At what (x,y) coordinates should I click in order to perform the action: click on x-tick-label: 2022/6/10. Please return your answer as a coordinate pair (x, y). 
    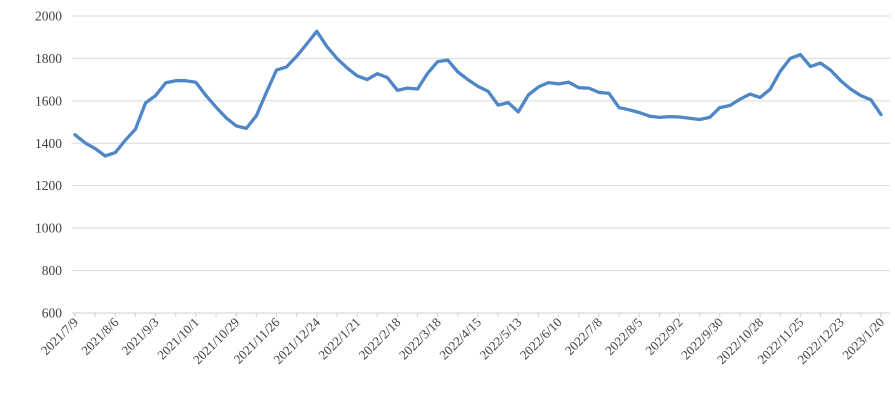
    Looking at the image, I should click on (541, 339).